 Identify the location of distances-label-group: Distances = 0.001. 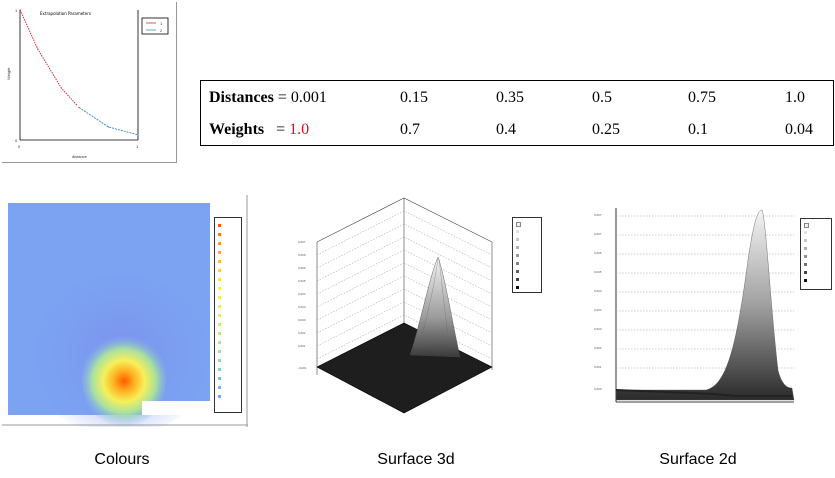
(268, 98).